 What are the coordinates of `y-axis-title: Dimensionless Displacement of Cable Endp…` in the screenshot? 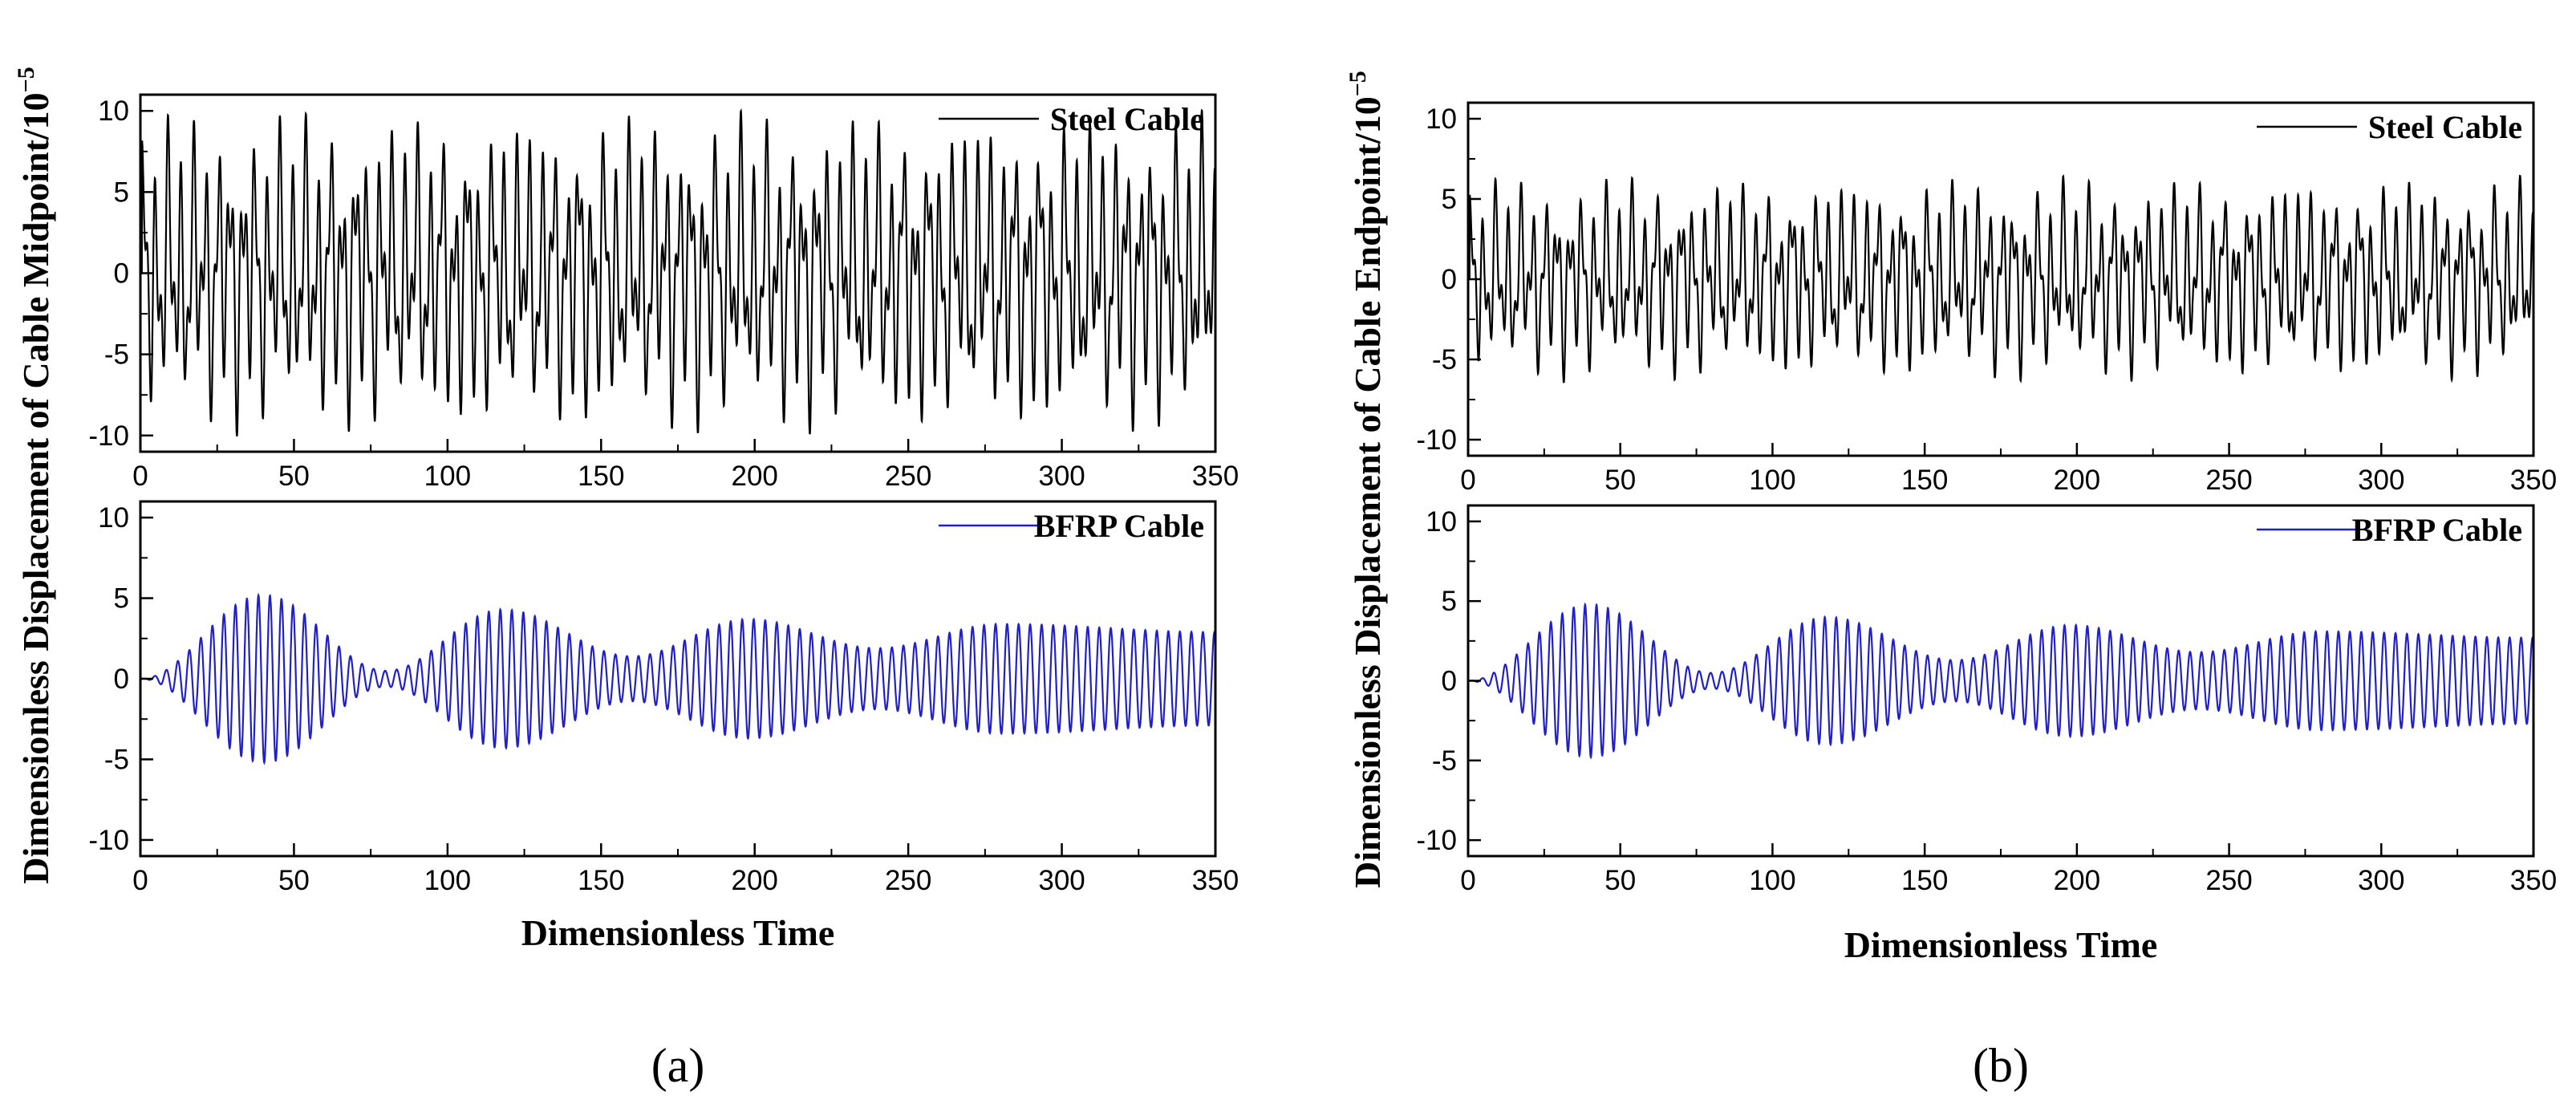 It's located at (1366, 479).